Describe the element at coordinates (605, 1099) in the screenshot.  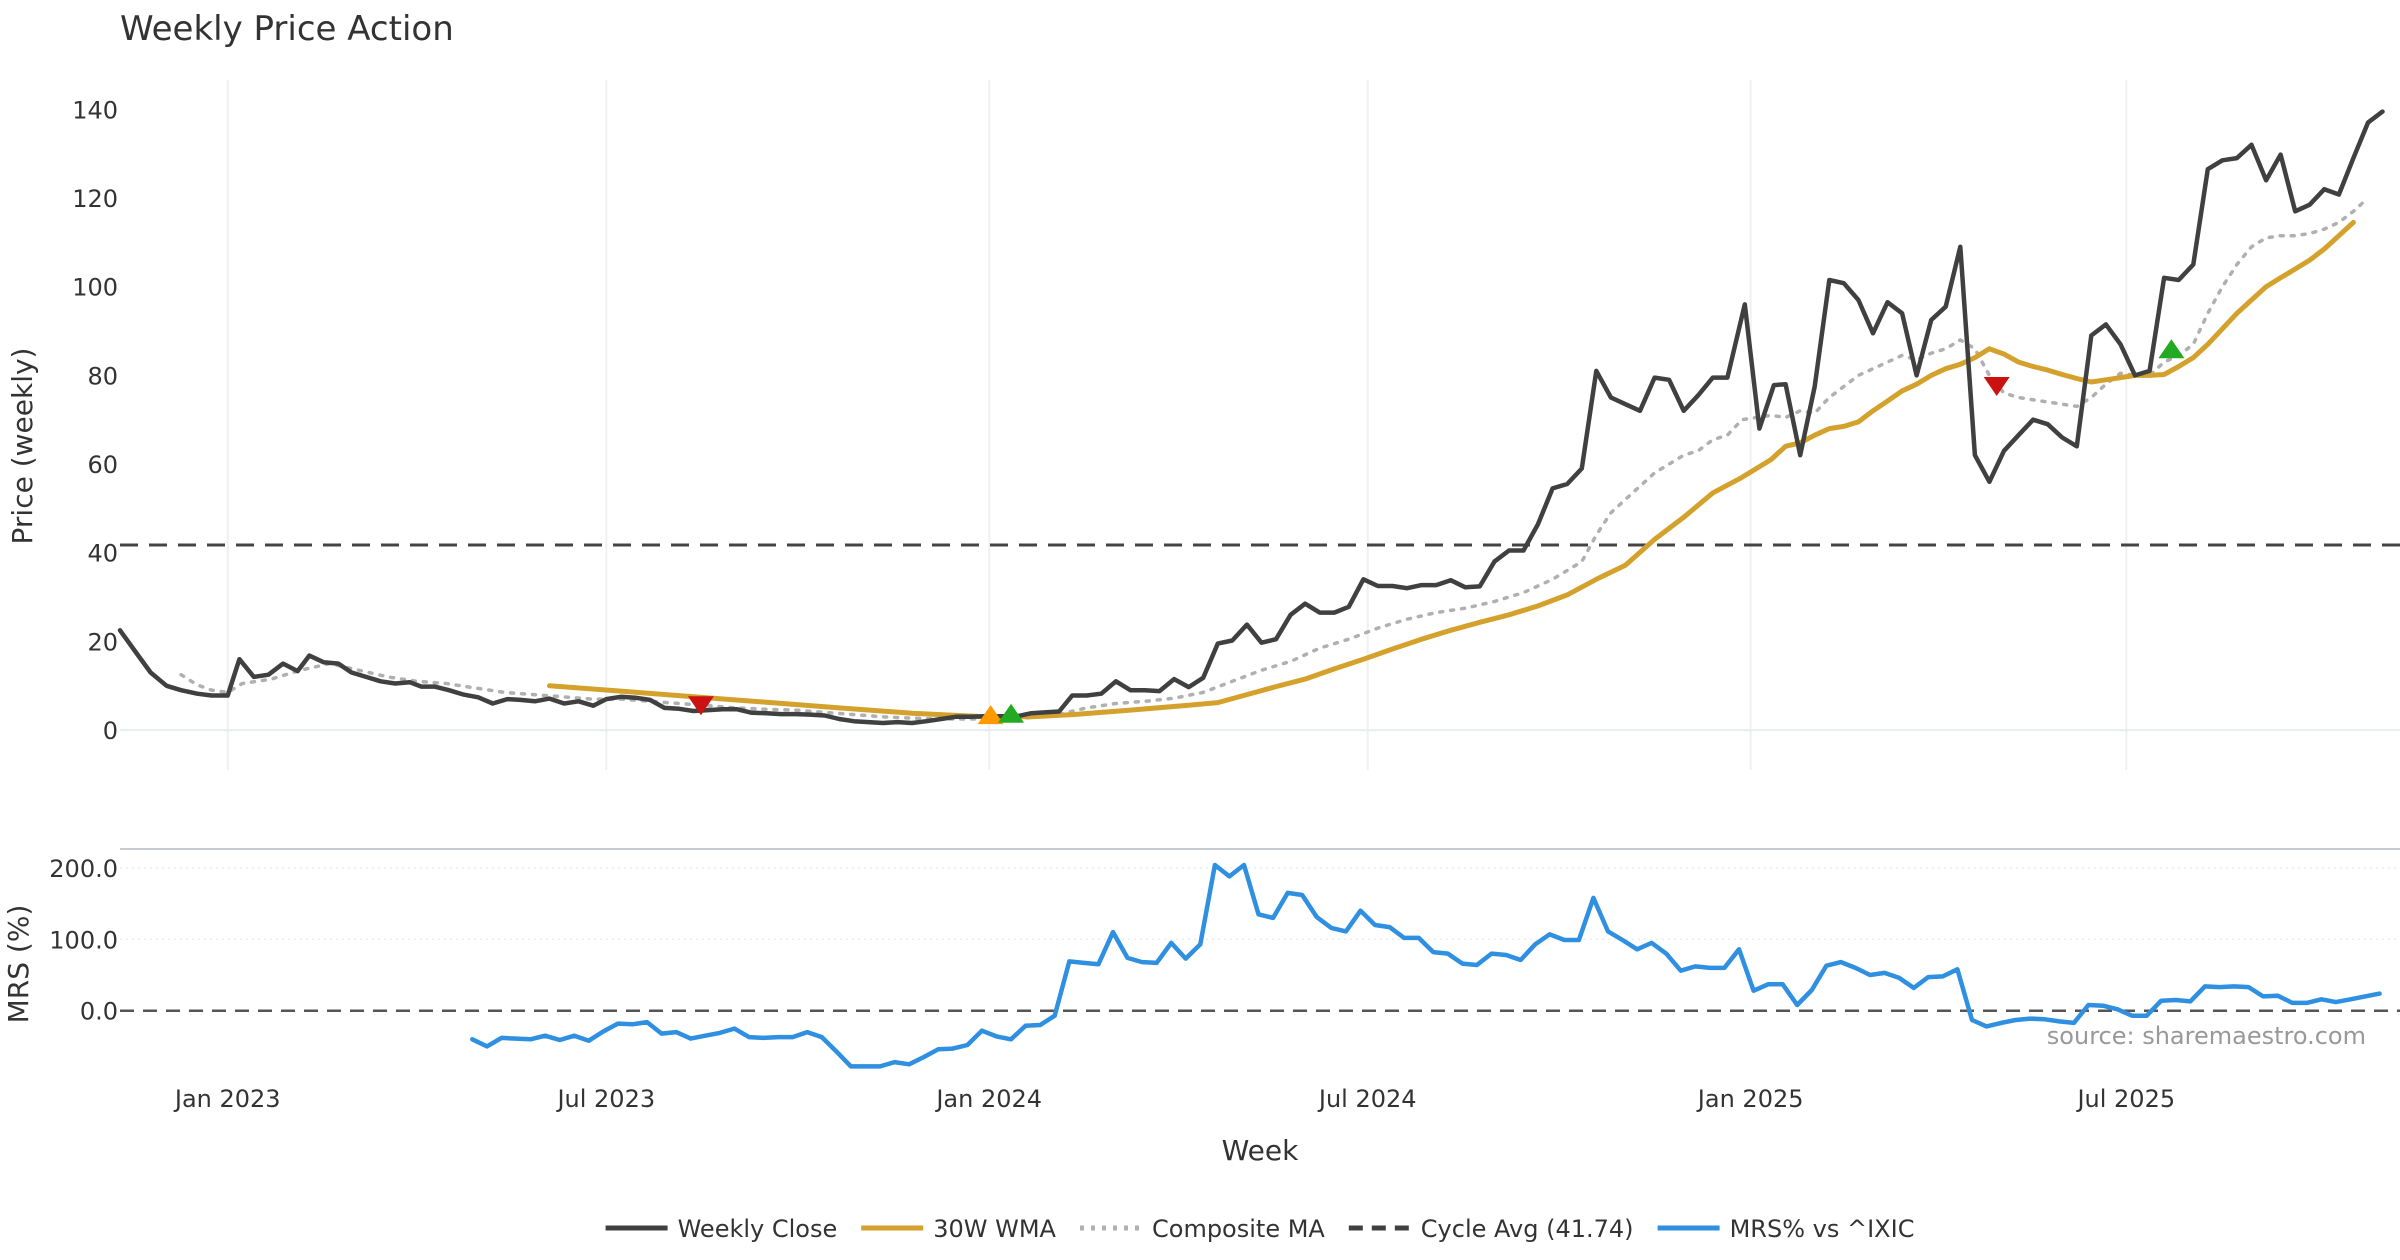
I see `x-tick-label: Jul 2023` at that location.